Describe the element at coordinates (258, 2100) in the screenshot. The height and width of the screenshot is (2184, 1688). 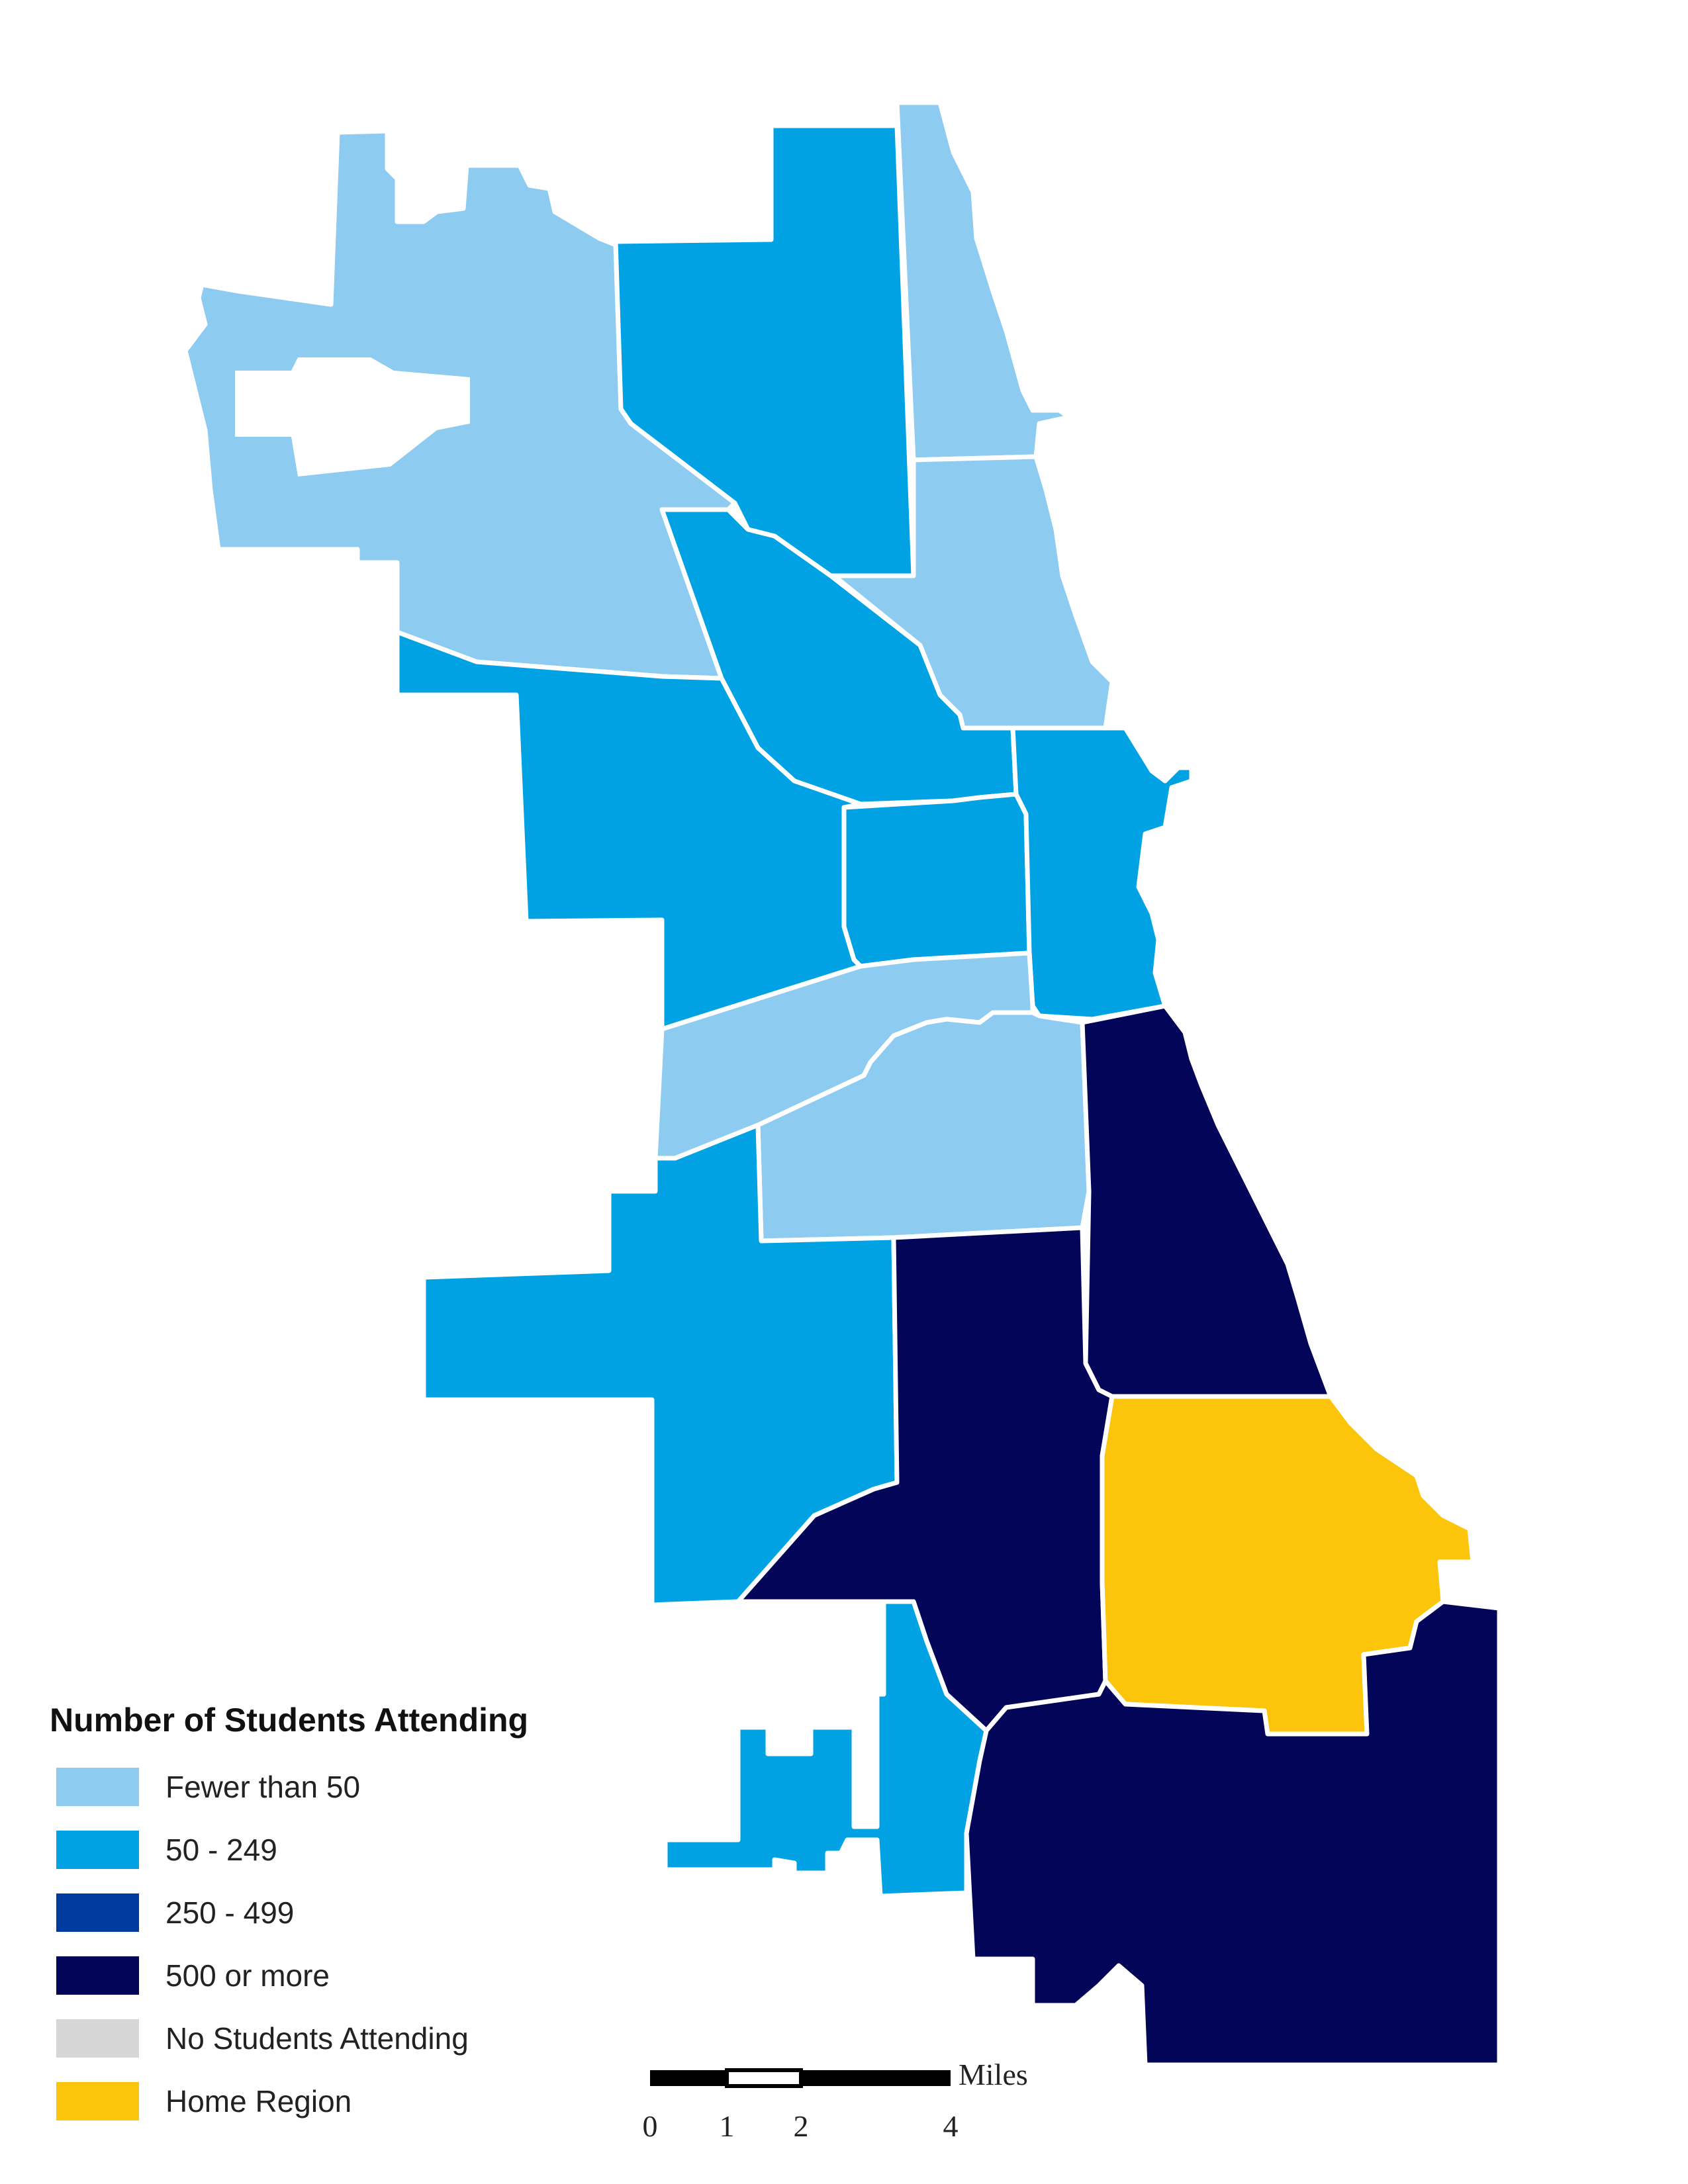
I see `legend-label: Home Region` at that location.